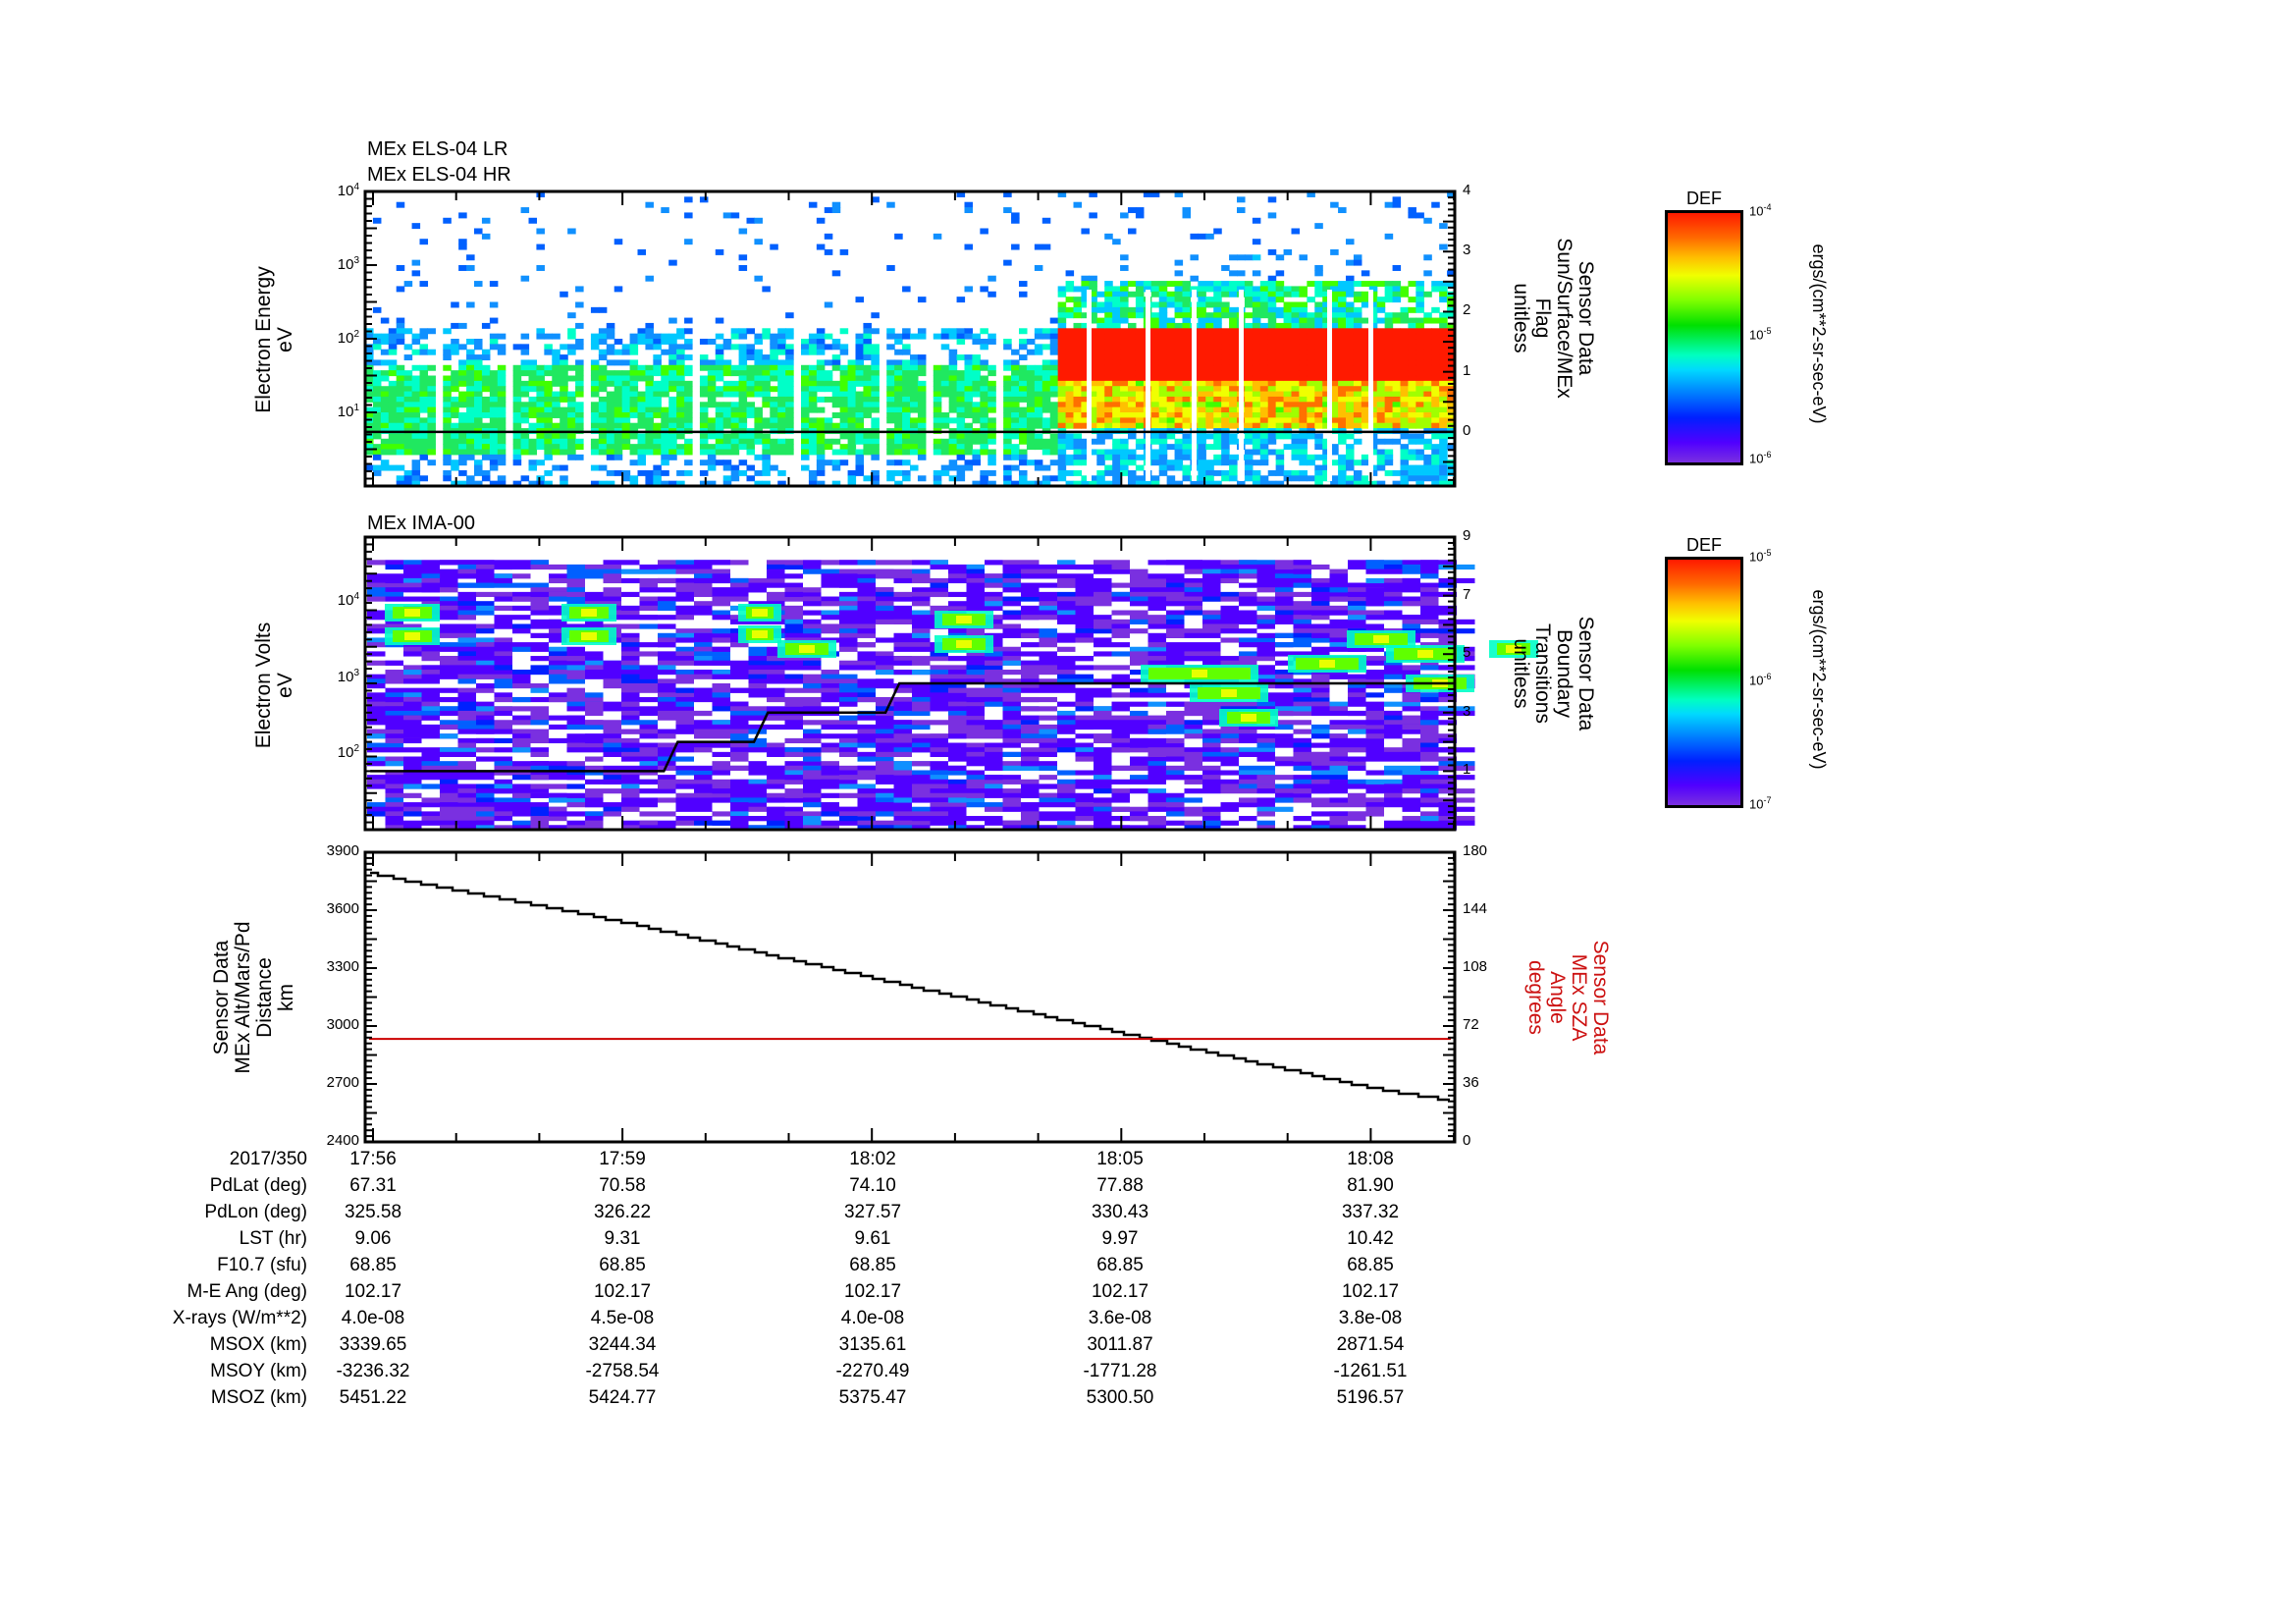 The image size is (2296, 1623). I want to click on colorbar1-units: ergs/(cm**2-sr-sec-eV), so click(1819, 333).